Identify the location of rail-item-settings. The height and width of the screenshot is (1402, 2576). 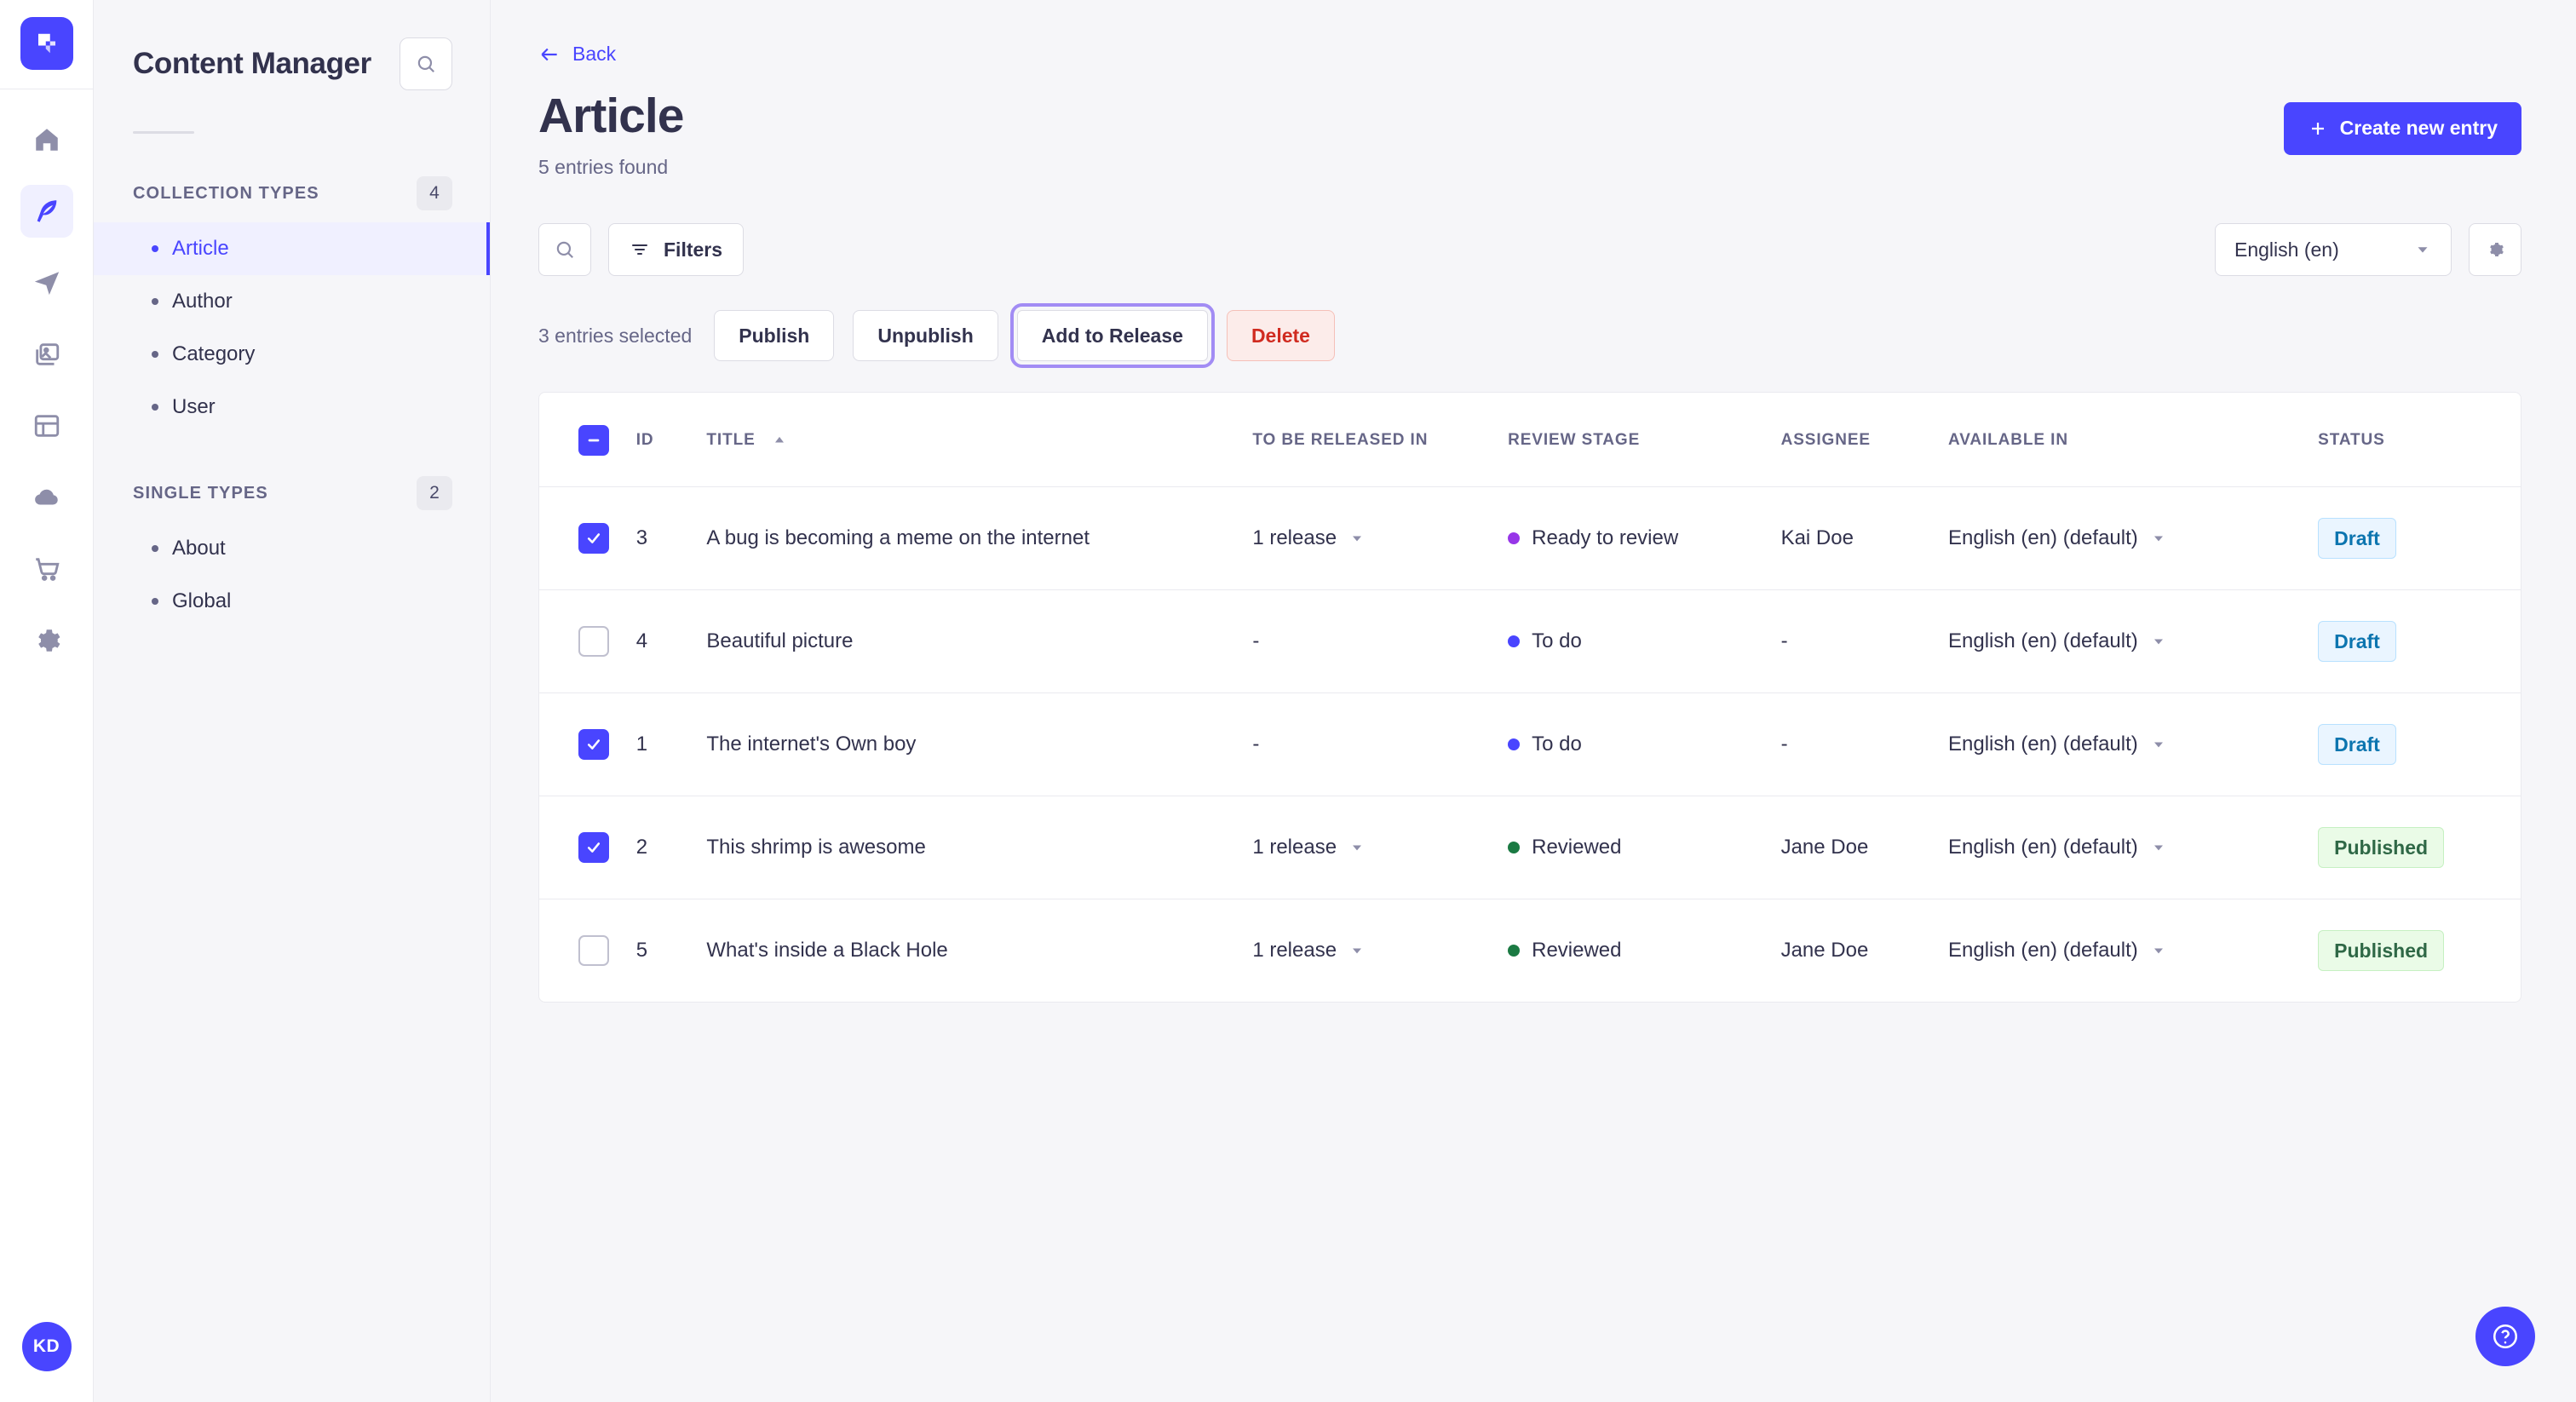
(46, 640).